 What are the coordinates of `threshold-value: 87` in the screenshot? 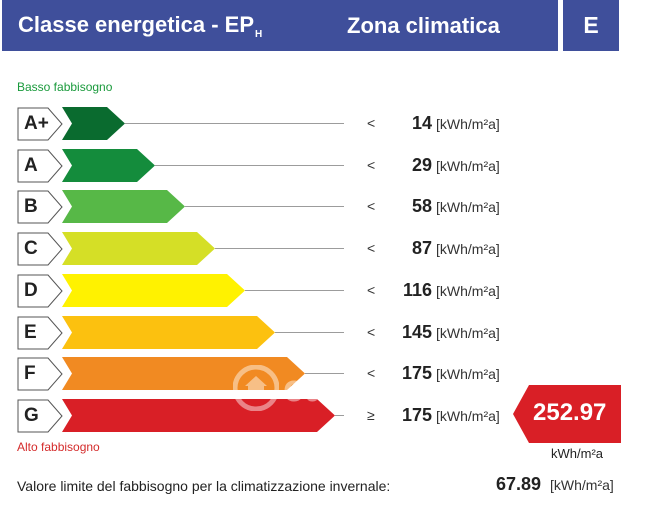 It's located at (421, 248).